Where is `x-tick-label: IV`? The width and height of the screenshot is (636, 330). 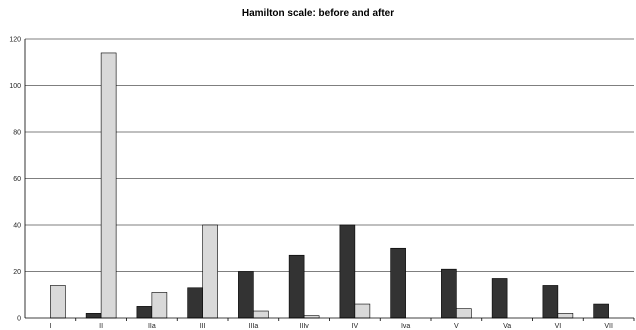 x-tick-label: IV is located at coordinates (355, 326).